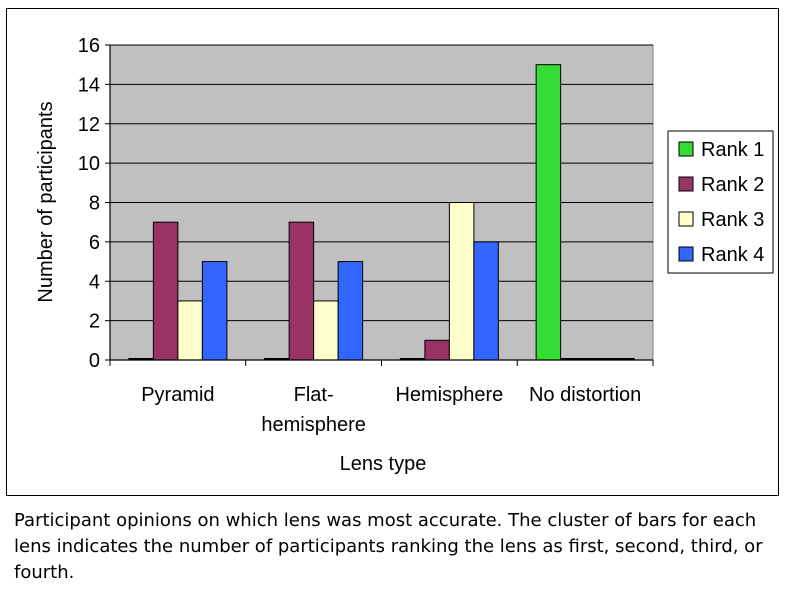 This screenshot has height=599, width=789. What do you see at coordinates (177, 395) in the screenshot?
I see `x-tick-label: Pyramid` at bounding box center [177, 395].